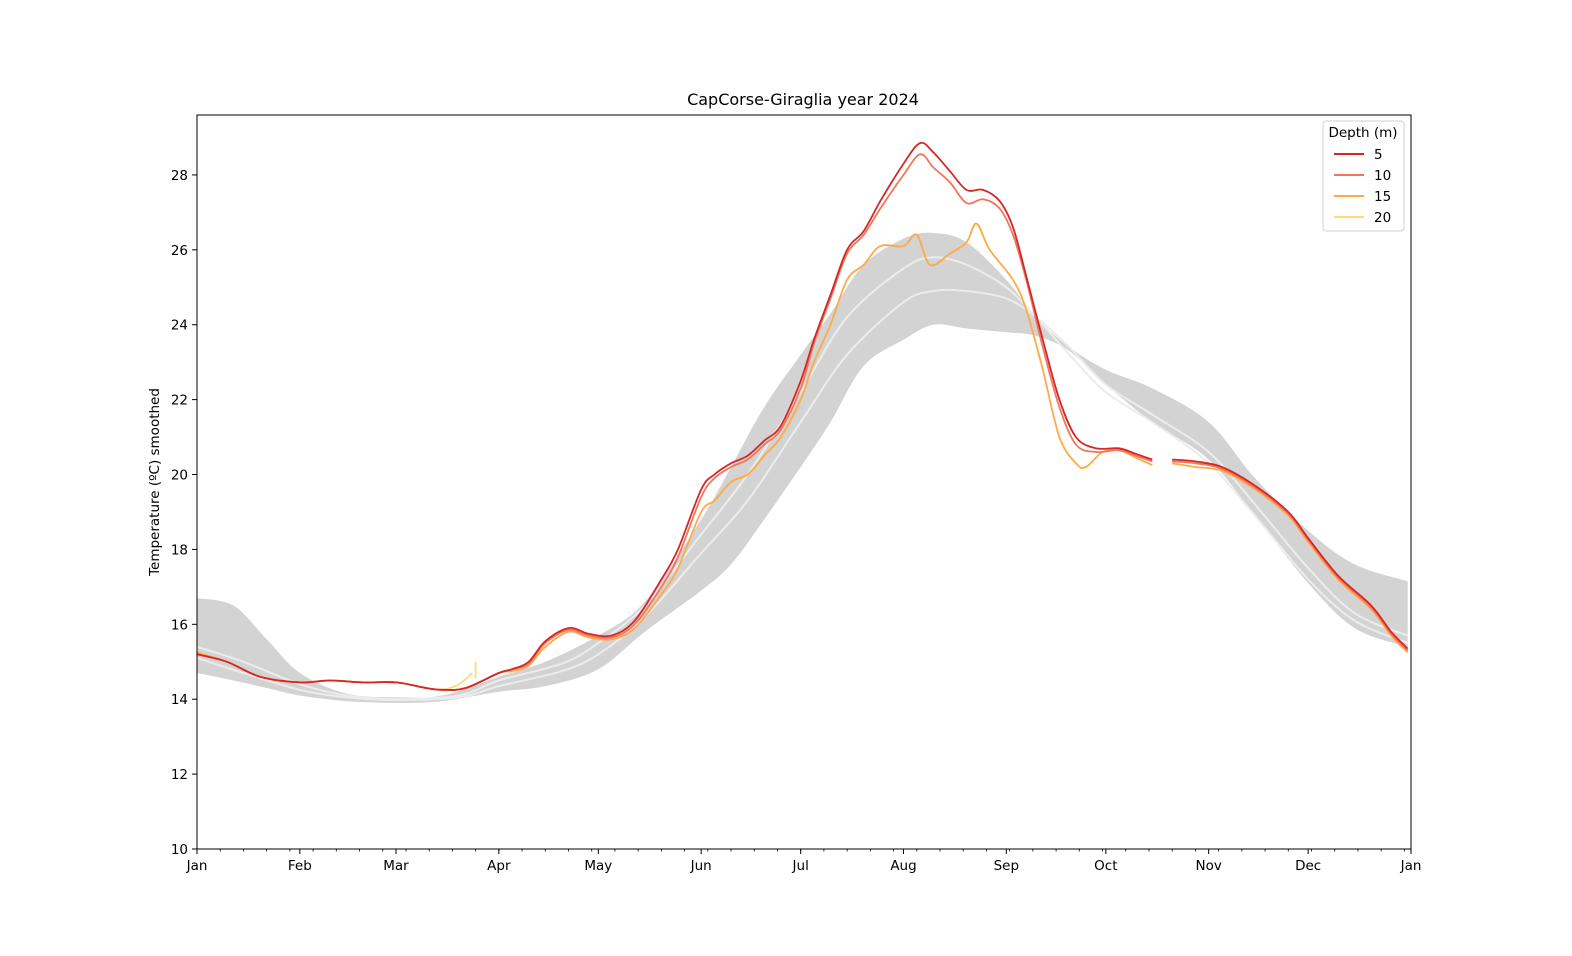 Image resolution: width=1572 pixels, height=956 pixels. I want to click on y-tick-label: 24, so click(179, 326).